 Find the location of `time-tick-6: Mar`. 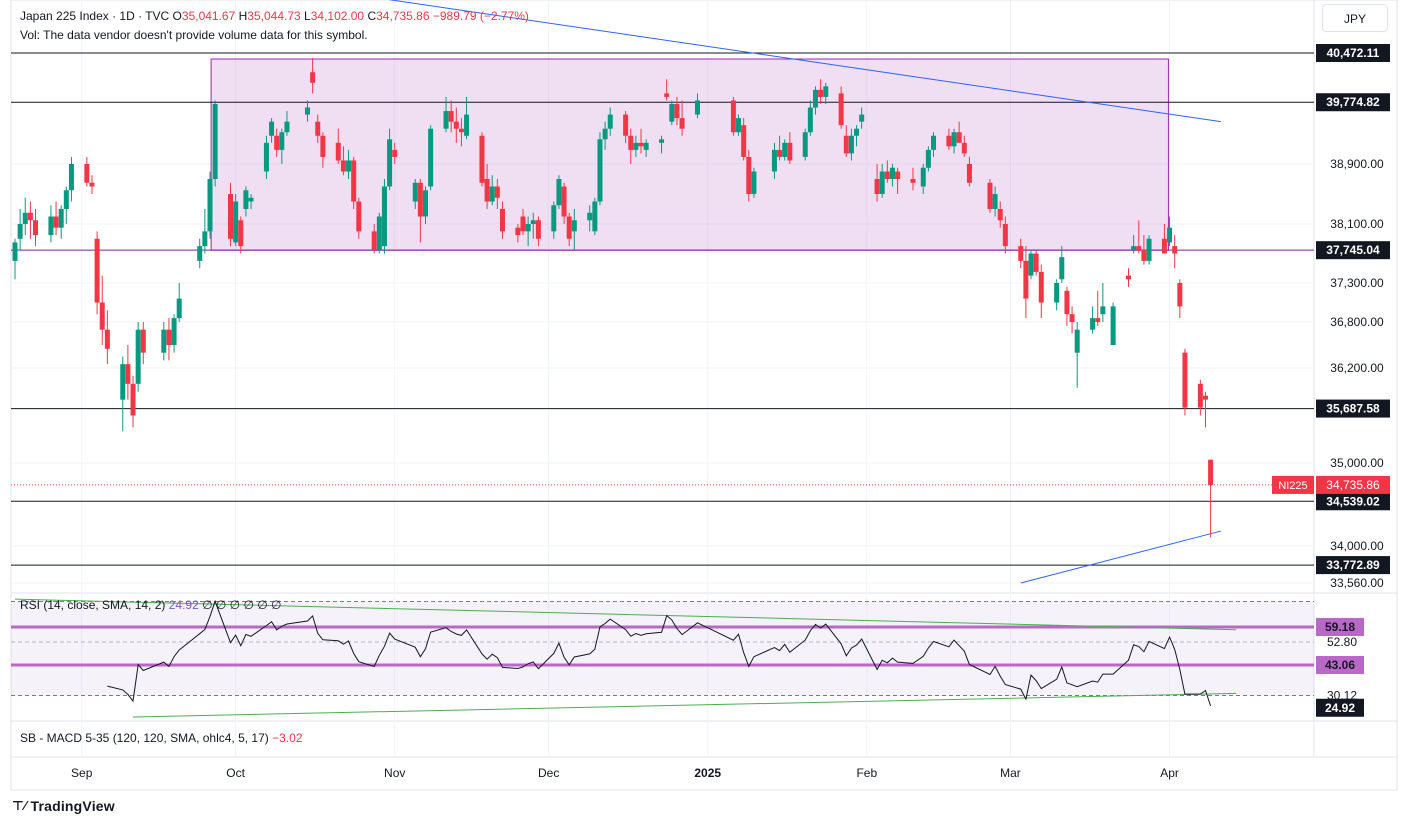

time-tick-6: Mar is located at coordinates (1010, 773).